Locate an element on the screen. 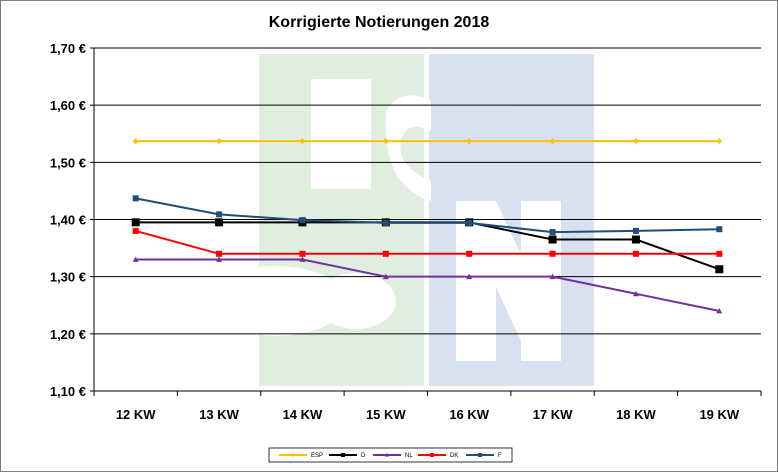 The height and width of the screenshot is (473, 778). y-tick-label: 1,40 € is located at coordinates (68, 220).